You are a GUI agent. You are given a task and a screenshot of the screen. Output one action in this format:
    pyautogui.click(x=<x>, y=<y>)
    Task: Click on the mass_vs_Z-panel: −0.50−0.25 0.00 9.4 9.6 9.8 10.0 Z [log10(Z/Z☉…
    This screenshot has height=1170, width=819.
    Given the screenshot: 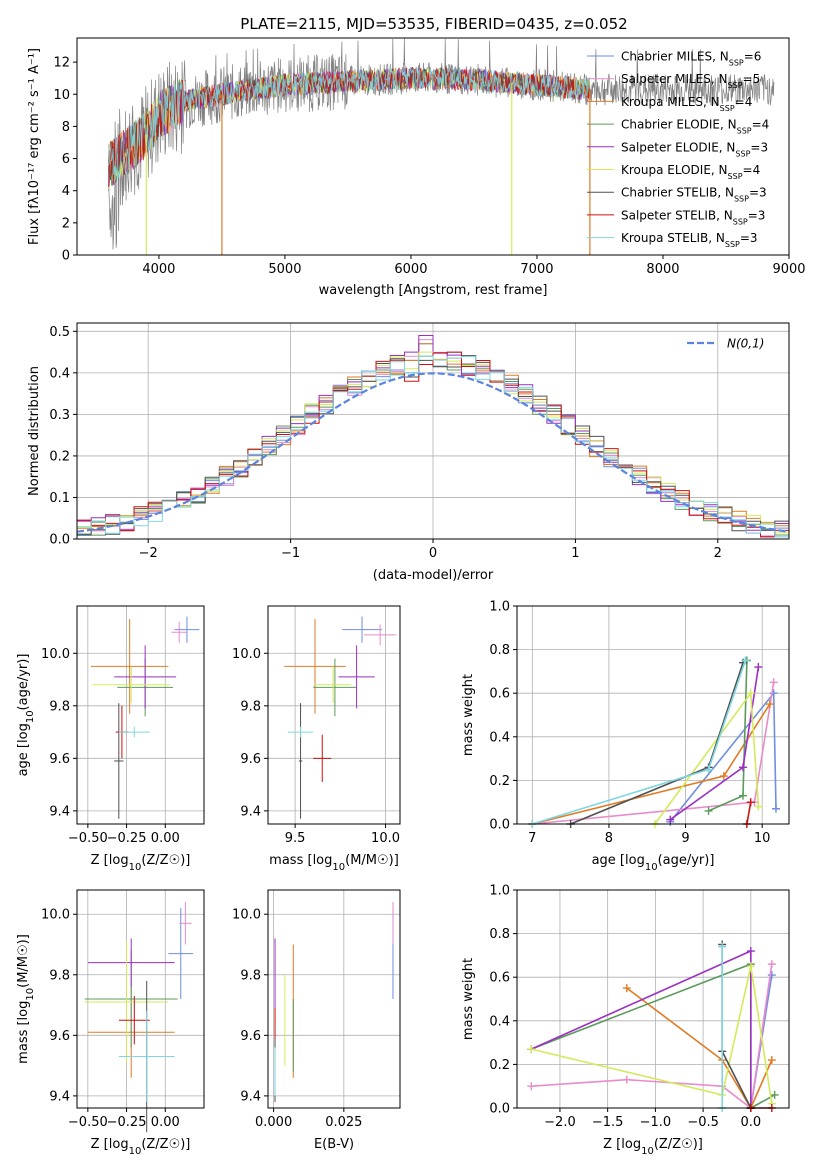 What is the action you would take?
    pyautogui.click(x=110, y=1023)
    